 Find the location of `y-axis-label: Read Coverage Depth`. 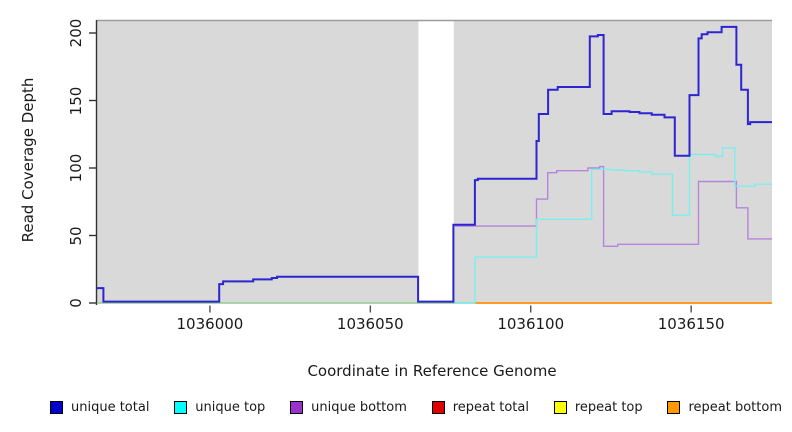

y-axis-label: Read Coverage Depth is located at coordinates (28, 160).